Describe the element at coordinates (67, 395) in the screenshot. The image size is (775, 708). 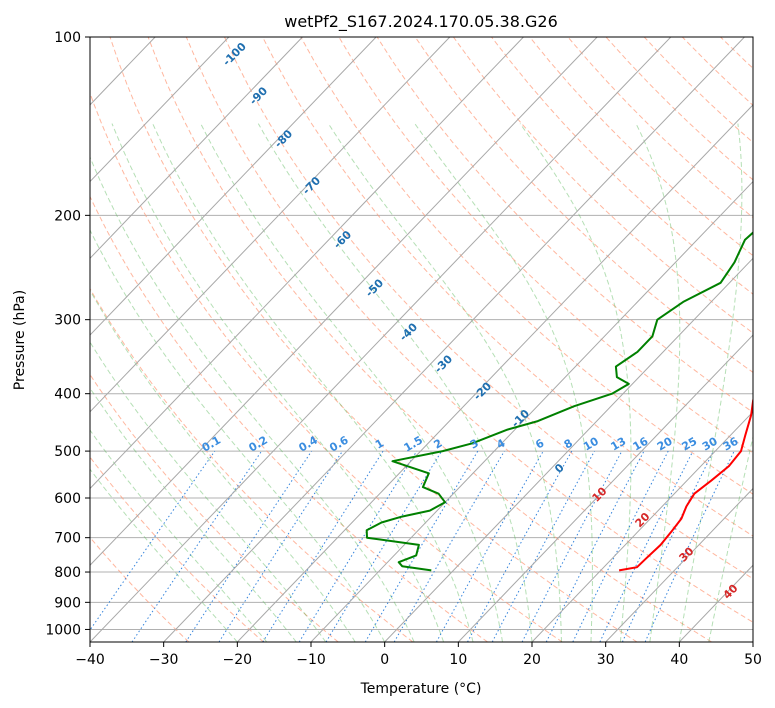
I see `y-tick-label: 400` at that location.